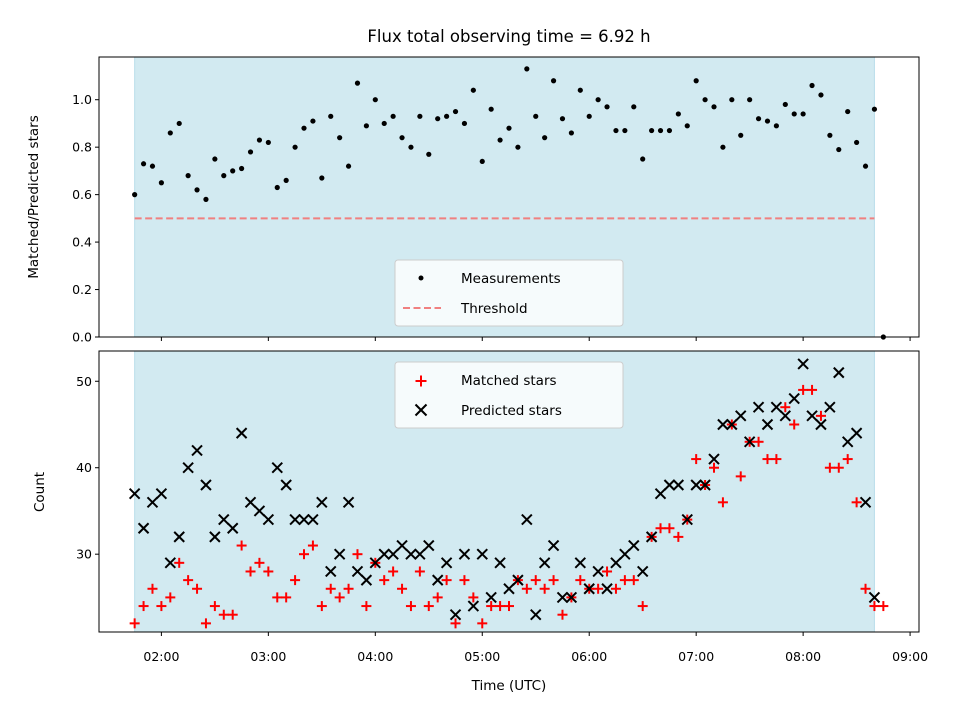  Describe the element at coordinates (421, 410) in the screenshot. I see `legend-predicted-marker` at that location.